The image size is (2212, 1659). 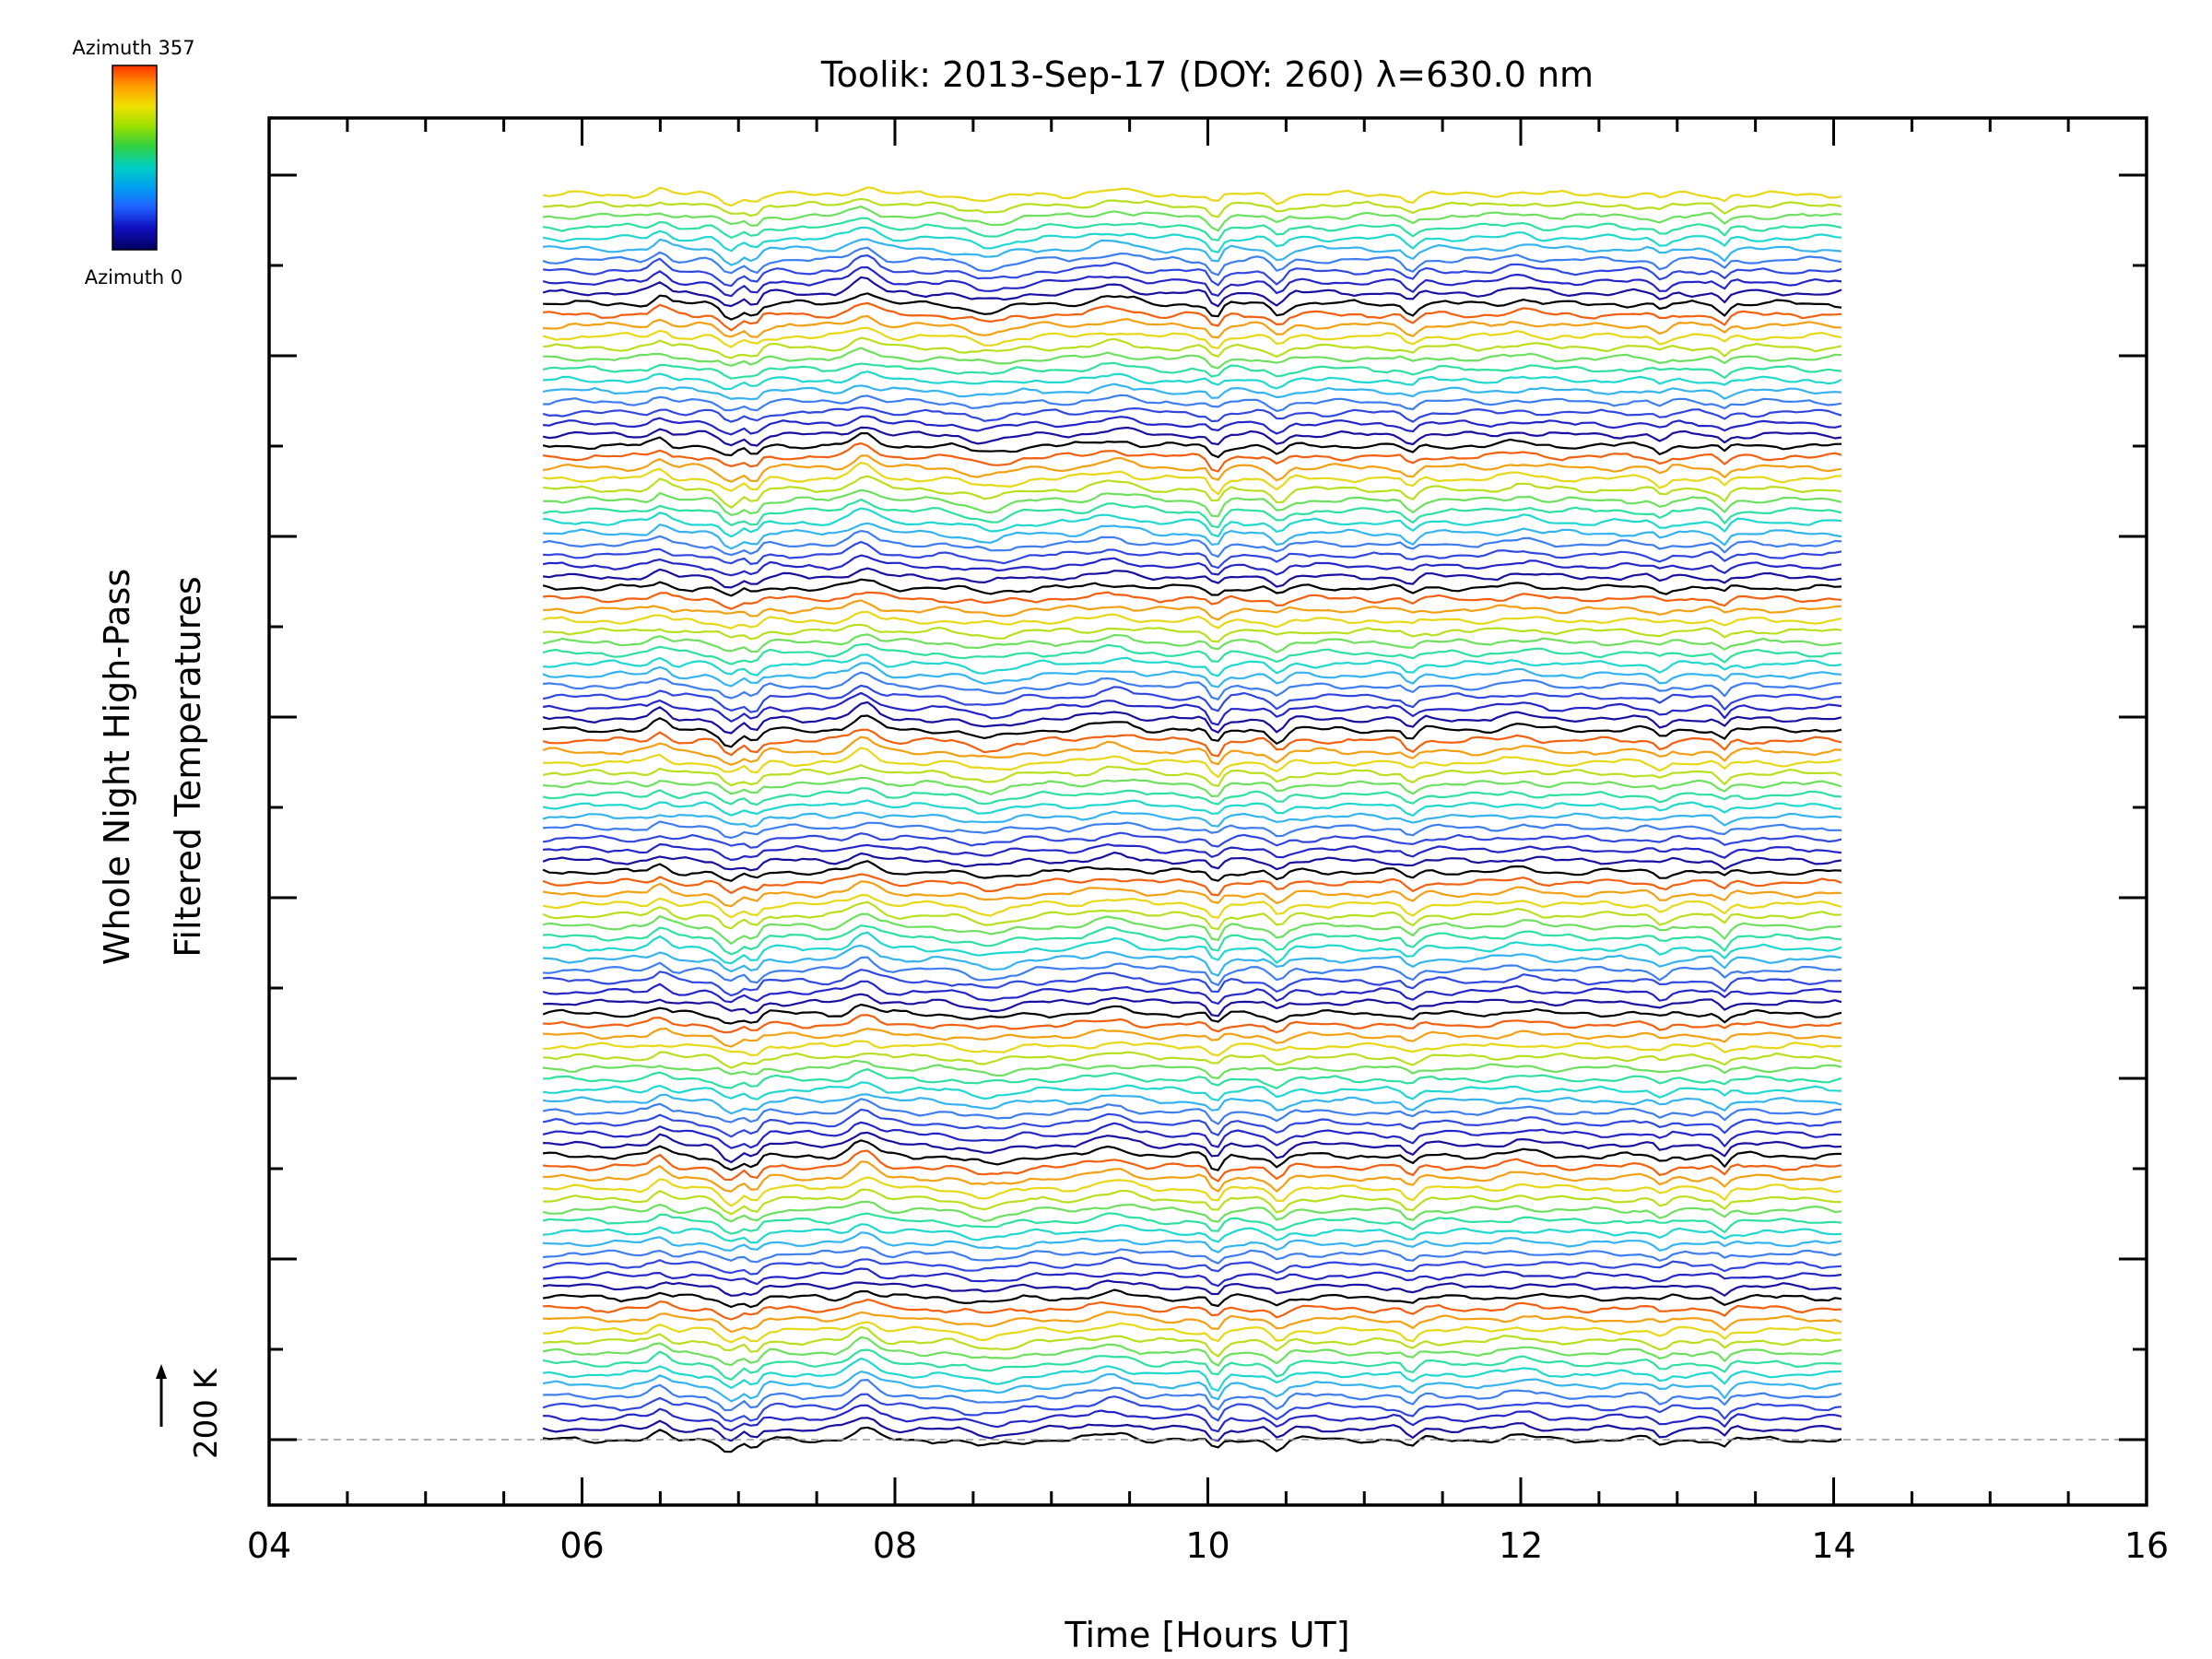 I want to click on x-axis-label: Time [Hours UT], so click(x=1206, y=1635).